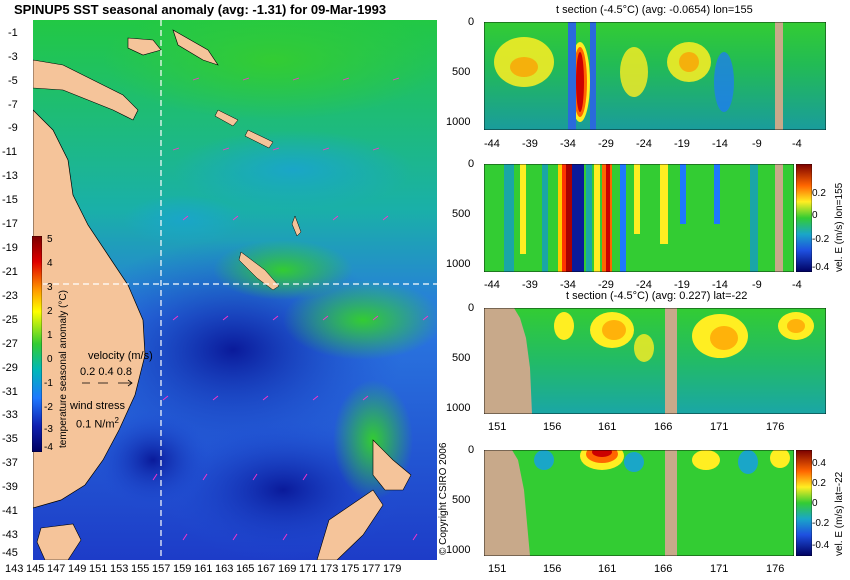 Image resolution: width=850 pixels, height=580 pixels. What do you see at coordinates (50, 311) in the screenshot?
I see `colorbar-tick: 2` at bounding box center [50, 311].